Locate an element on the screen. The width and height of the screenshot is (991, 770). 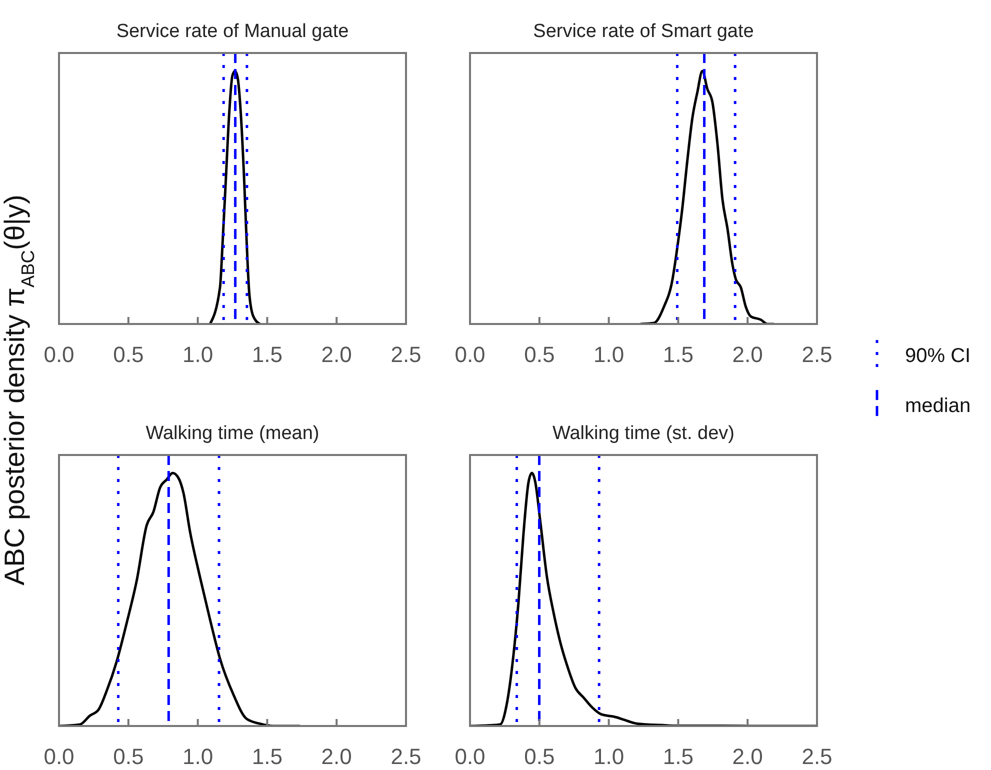
chart-title: Service rate of Smart gate is located at coordinates (643, 31).